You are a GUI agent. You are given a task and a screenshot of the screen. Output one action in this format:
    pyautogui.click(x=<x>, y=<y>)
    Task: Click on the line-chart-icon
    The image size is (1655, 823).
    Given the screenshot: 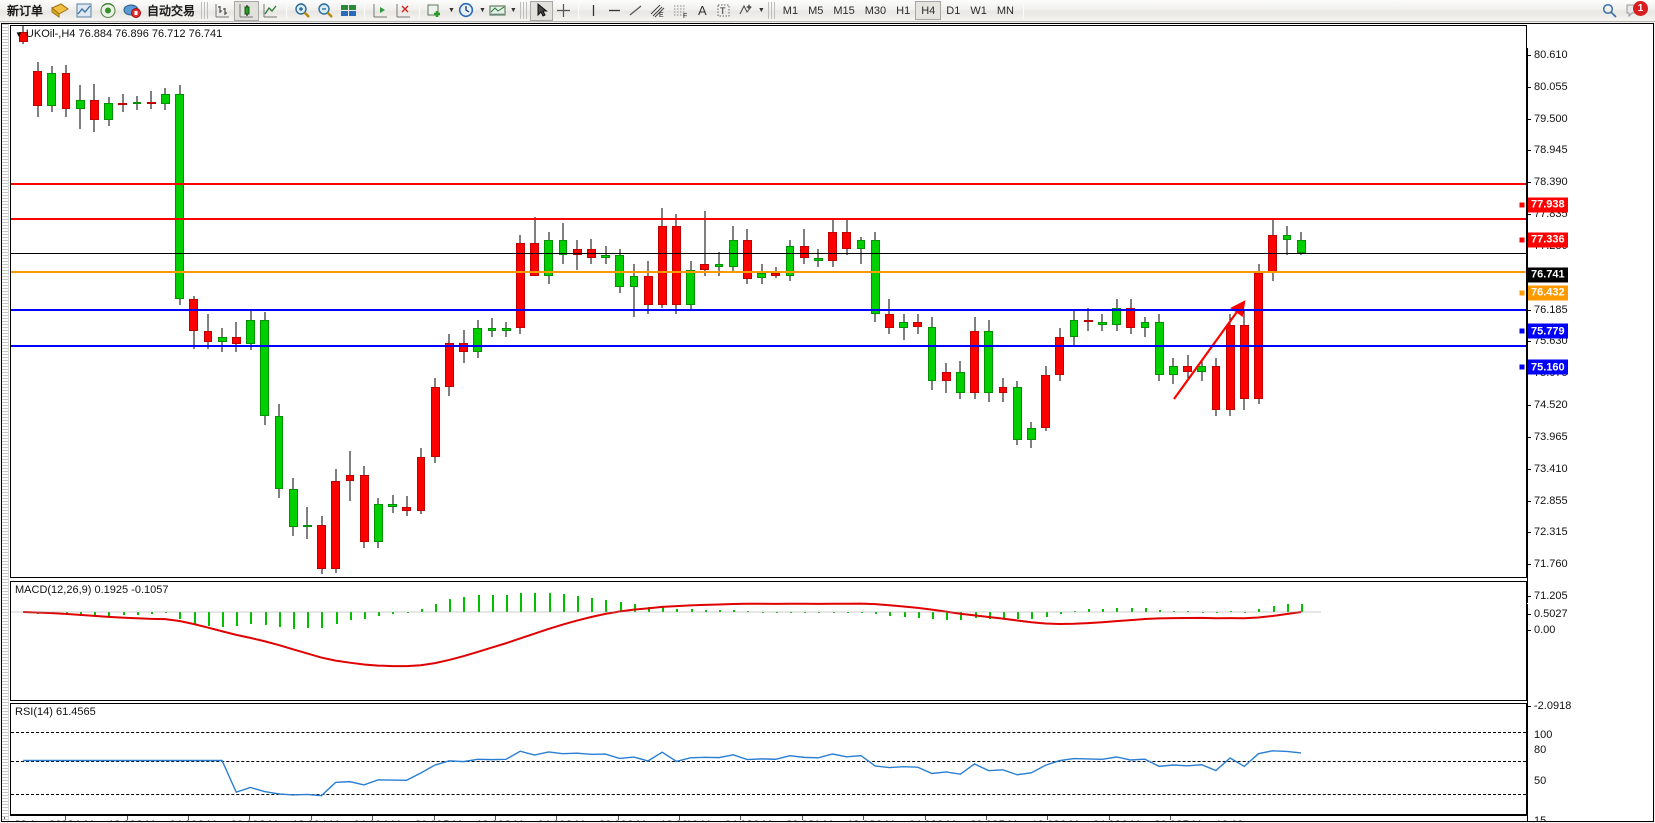 What is the action you would take?
    pyautogui.click(x=270, y=11)
    